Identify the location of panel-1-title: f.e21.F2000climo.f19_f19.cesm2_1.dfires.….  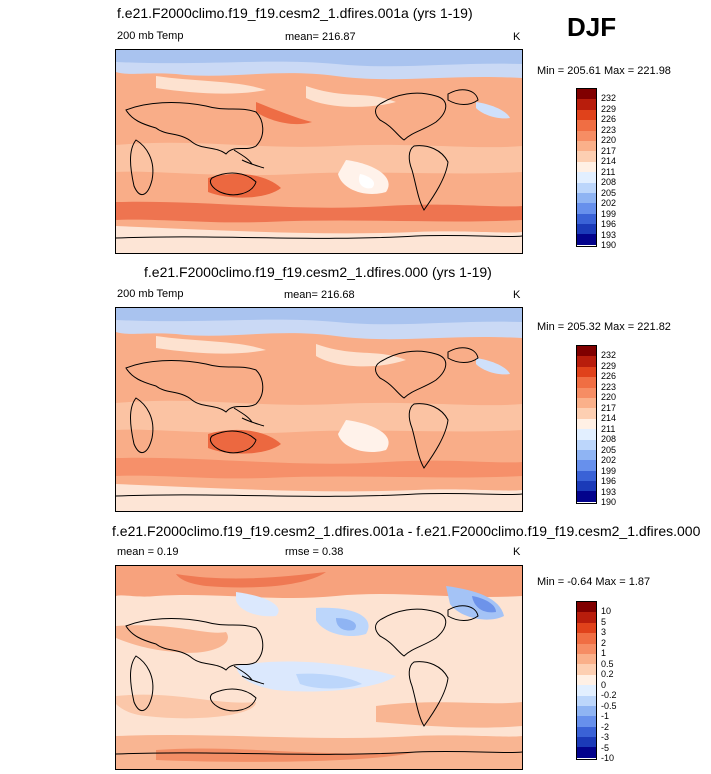
(295, 13).